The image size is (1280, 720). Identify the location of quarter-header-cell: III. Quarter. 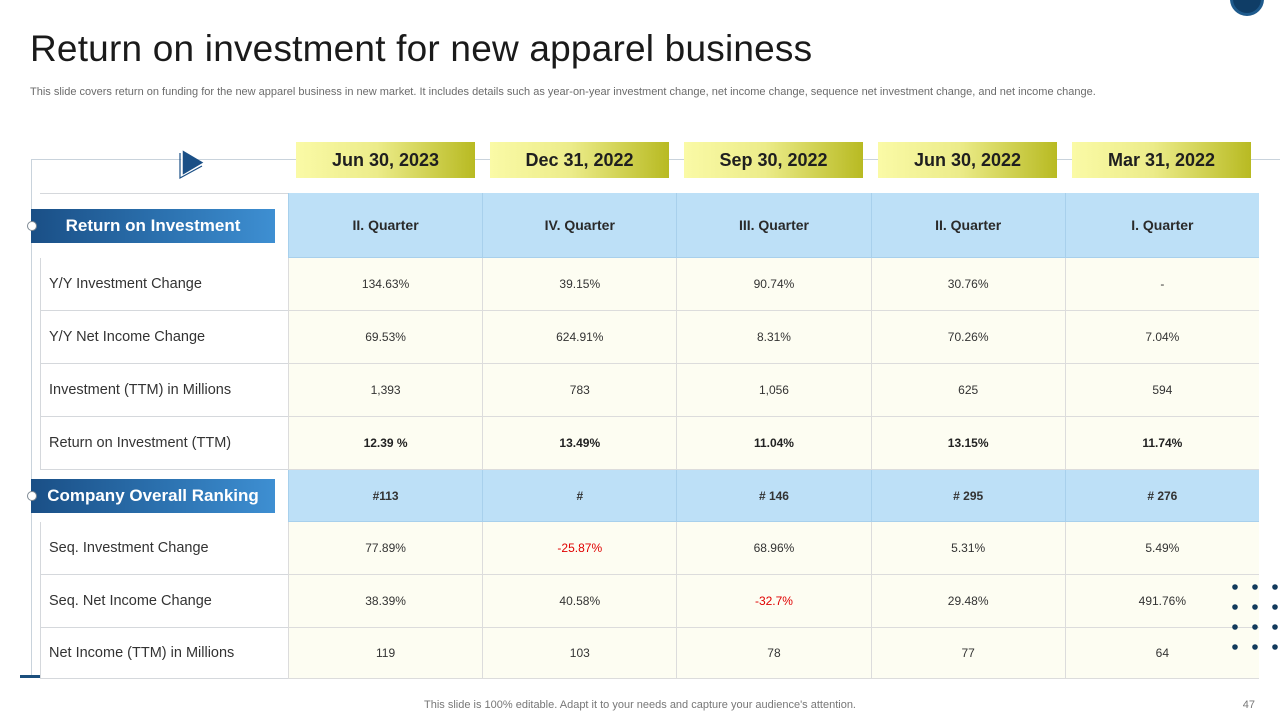
(773, 225).